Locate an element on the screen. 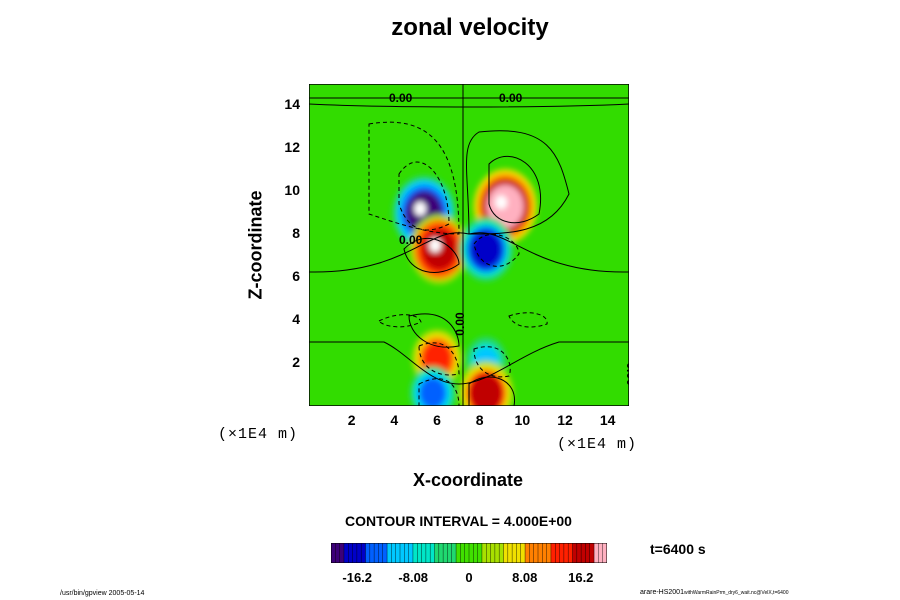 The height and width of the screenshot is (600, 900). colorbar-tick-label: 8.08 is located at coordinates (525, 577).